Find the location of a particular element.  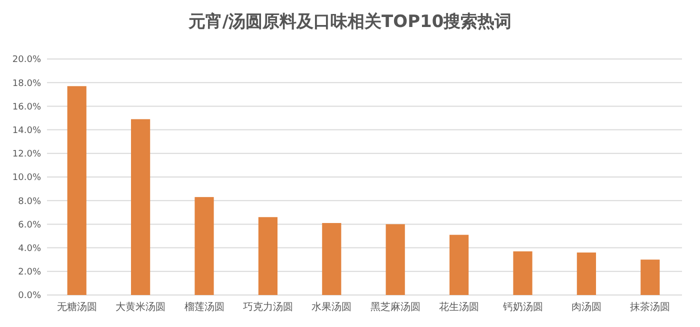

x-tick-label: 抹茶汤圆 is located at coordinates (650, 307).